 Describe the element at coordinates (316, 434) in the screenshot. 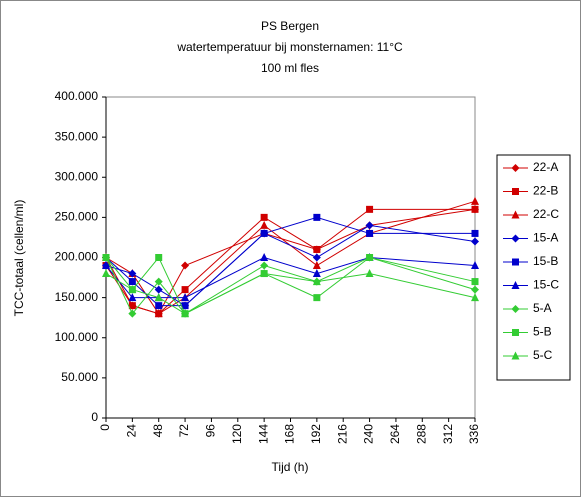

I see `x-tick-label: 192` at that location.